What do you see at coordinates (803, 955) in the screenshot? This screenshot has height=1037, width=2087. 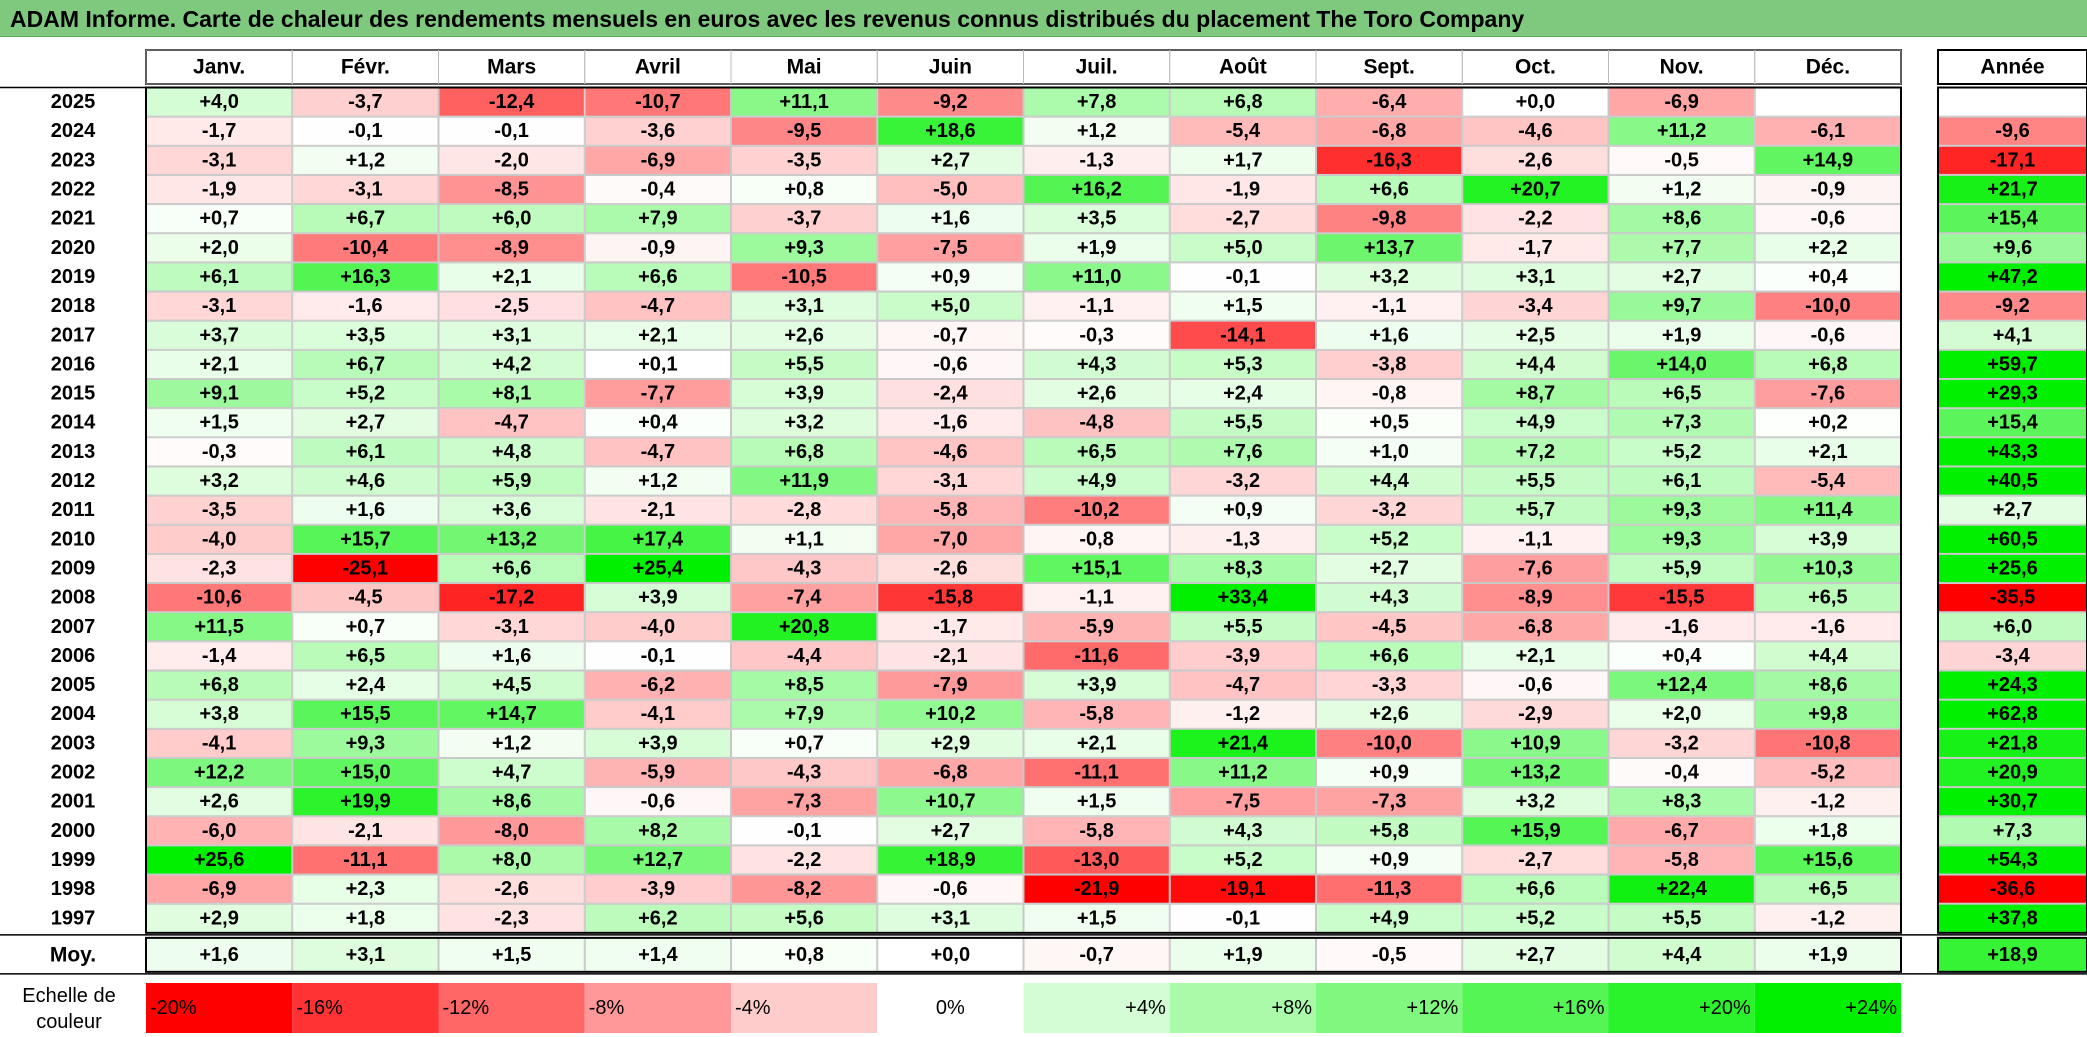 I see `average-value: +0,8` at bounding box center [803, 955].